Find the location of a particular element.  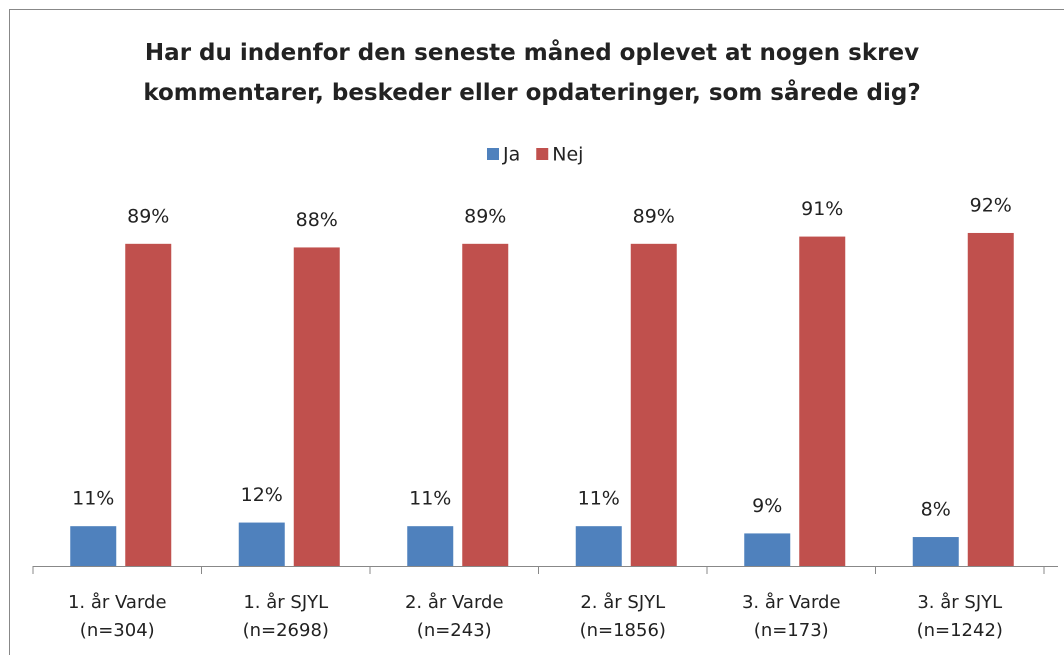

x-tick-label: 2. år SJYL (n=1856) is located at coordinates (622, 616).